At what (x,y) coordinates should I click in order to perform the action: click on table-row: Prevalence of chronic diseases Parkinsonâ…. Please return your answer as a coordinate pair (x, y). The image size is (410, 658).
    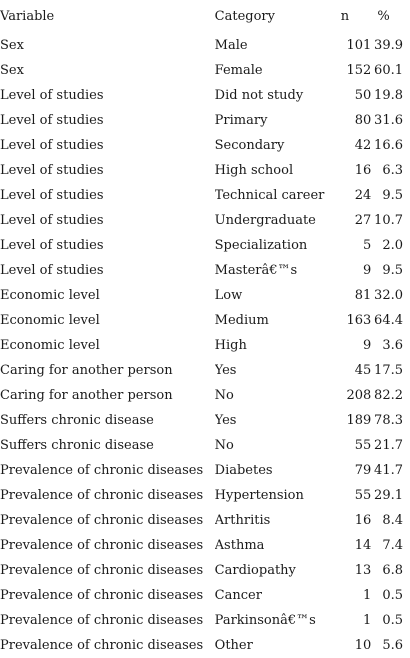
    Looking at the image, I should click on (205, 620).